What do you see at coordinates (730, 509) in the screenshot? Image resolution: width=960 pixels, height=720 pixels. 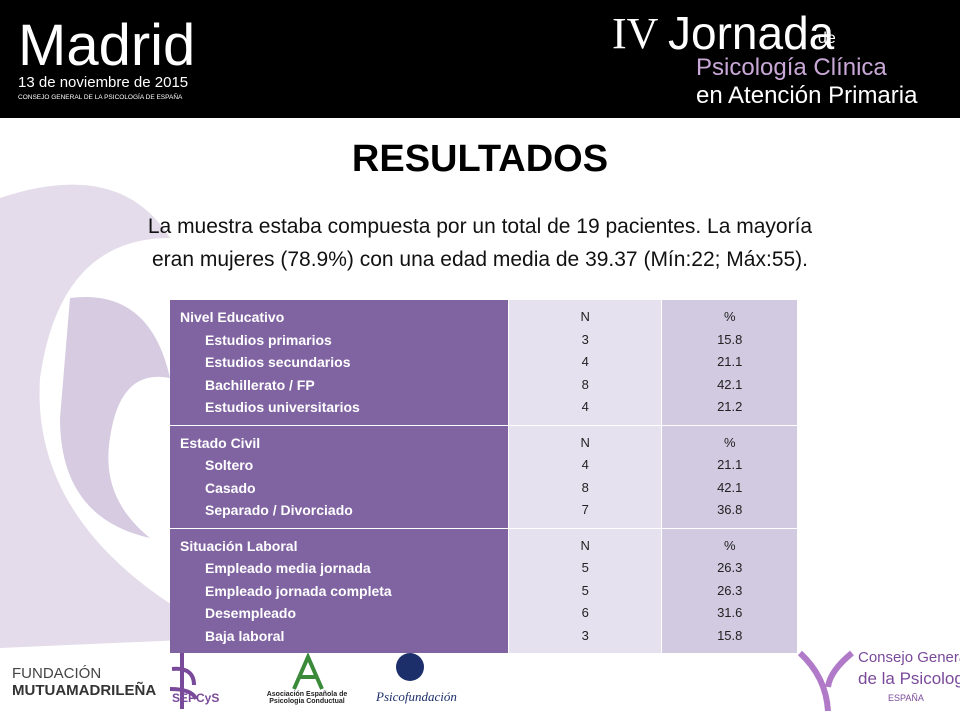 I see `row-pct: 36.8` at bounding box center [730, 509].